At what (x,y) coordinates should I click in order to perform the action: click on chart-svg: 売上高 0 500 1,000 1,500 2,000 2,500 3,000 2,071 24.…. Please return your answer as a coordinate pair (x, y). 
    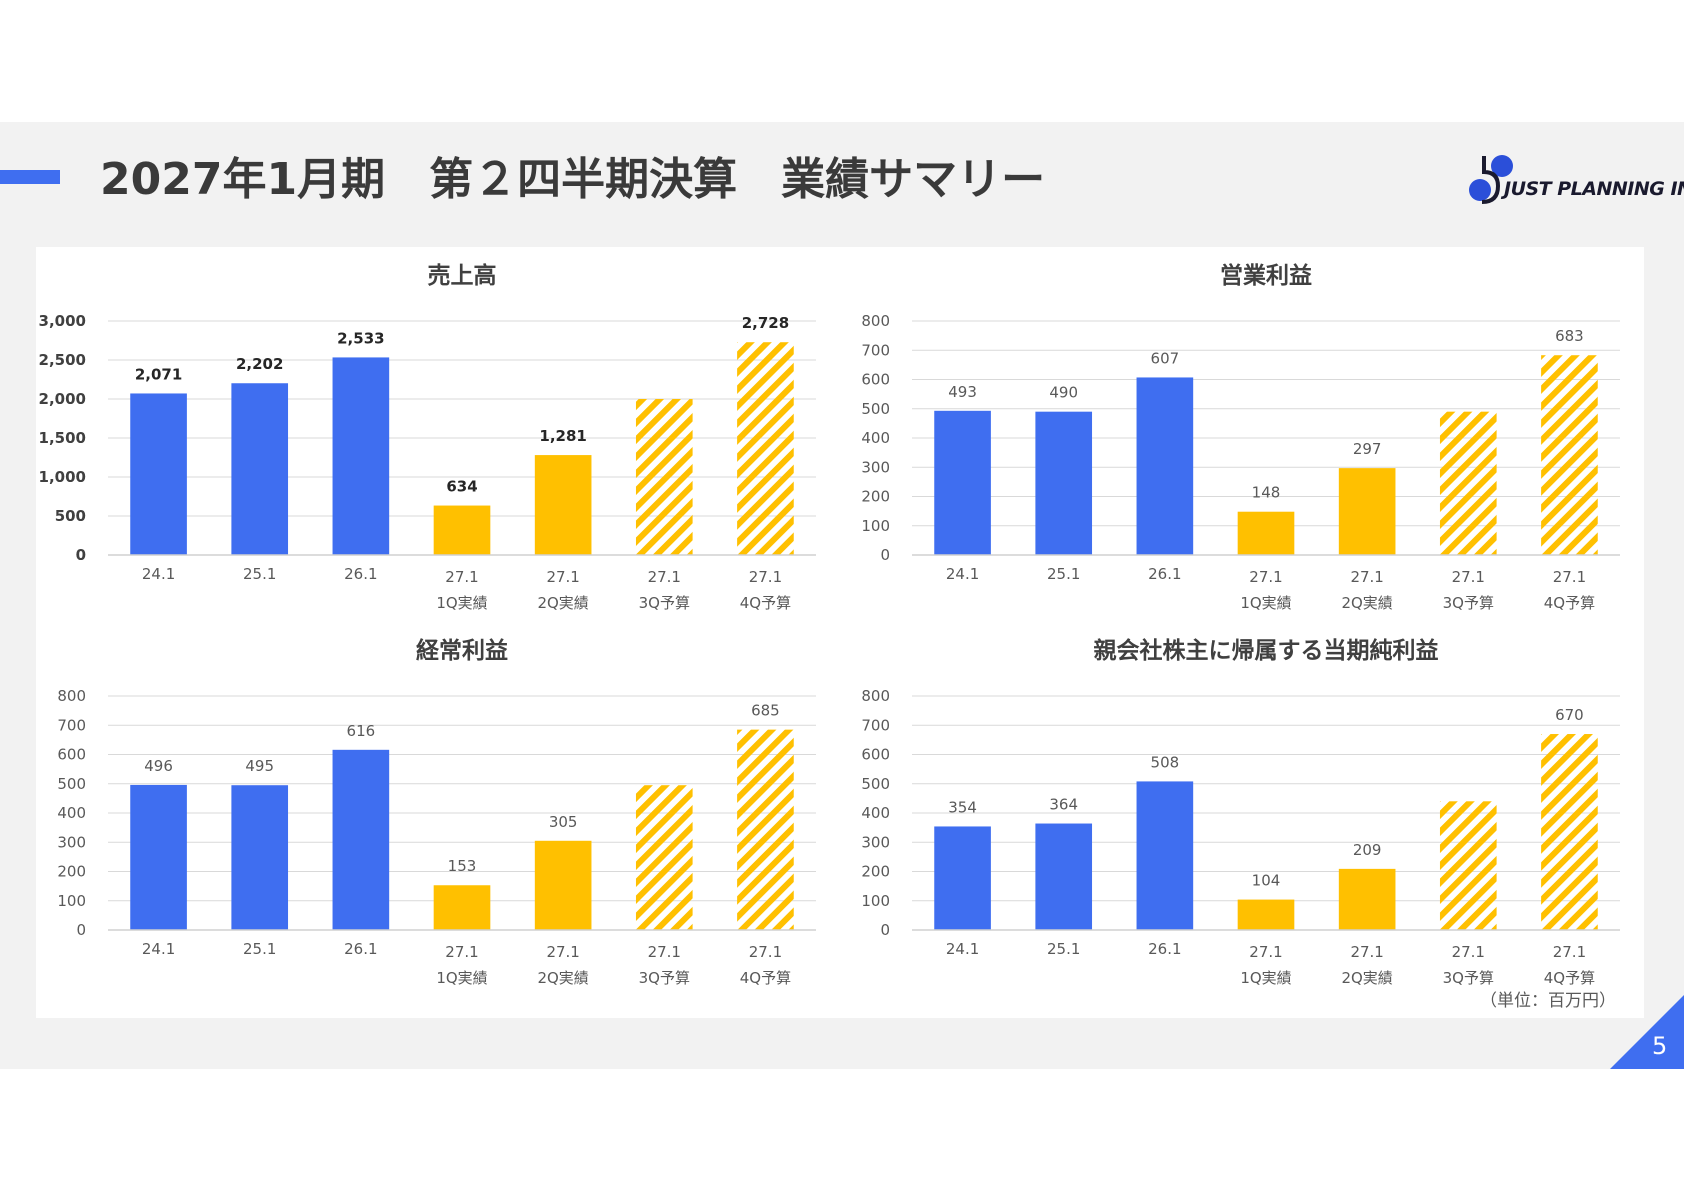
    Looking at the image, I should click on (427, 437).